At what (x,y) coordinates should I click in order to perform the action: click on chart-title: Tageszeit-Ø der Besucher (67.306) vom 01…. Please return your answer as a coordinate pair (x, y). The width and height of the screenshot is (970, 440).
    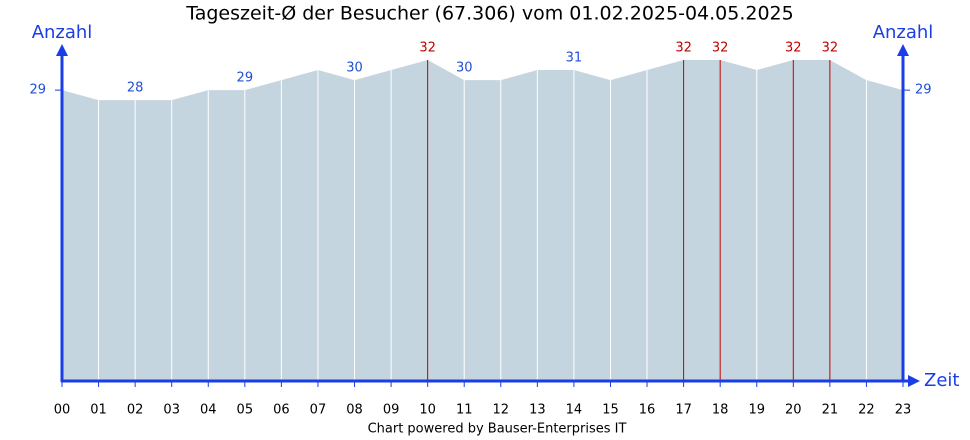
    Looking at the image, I should click on (489, 14).